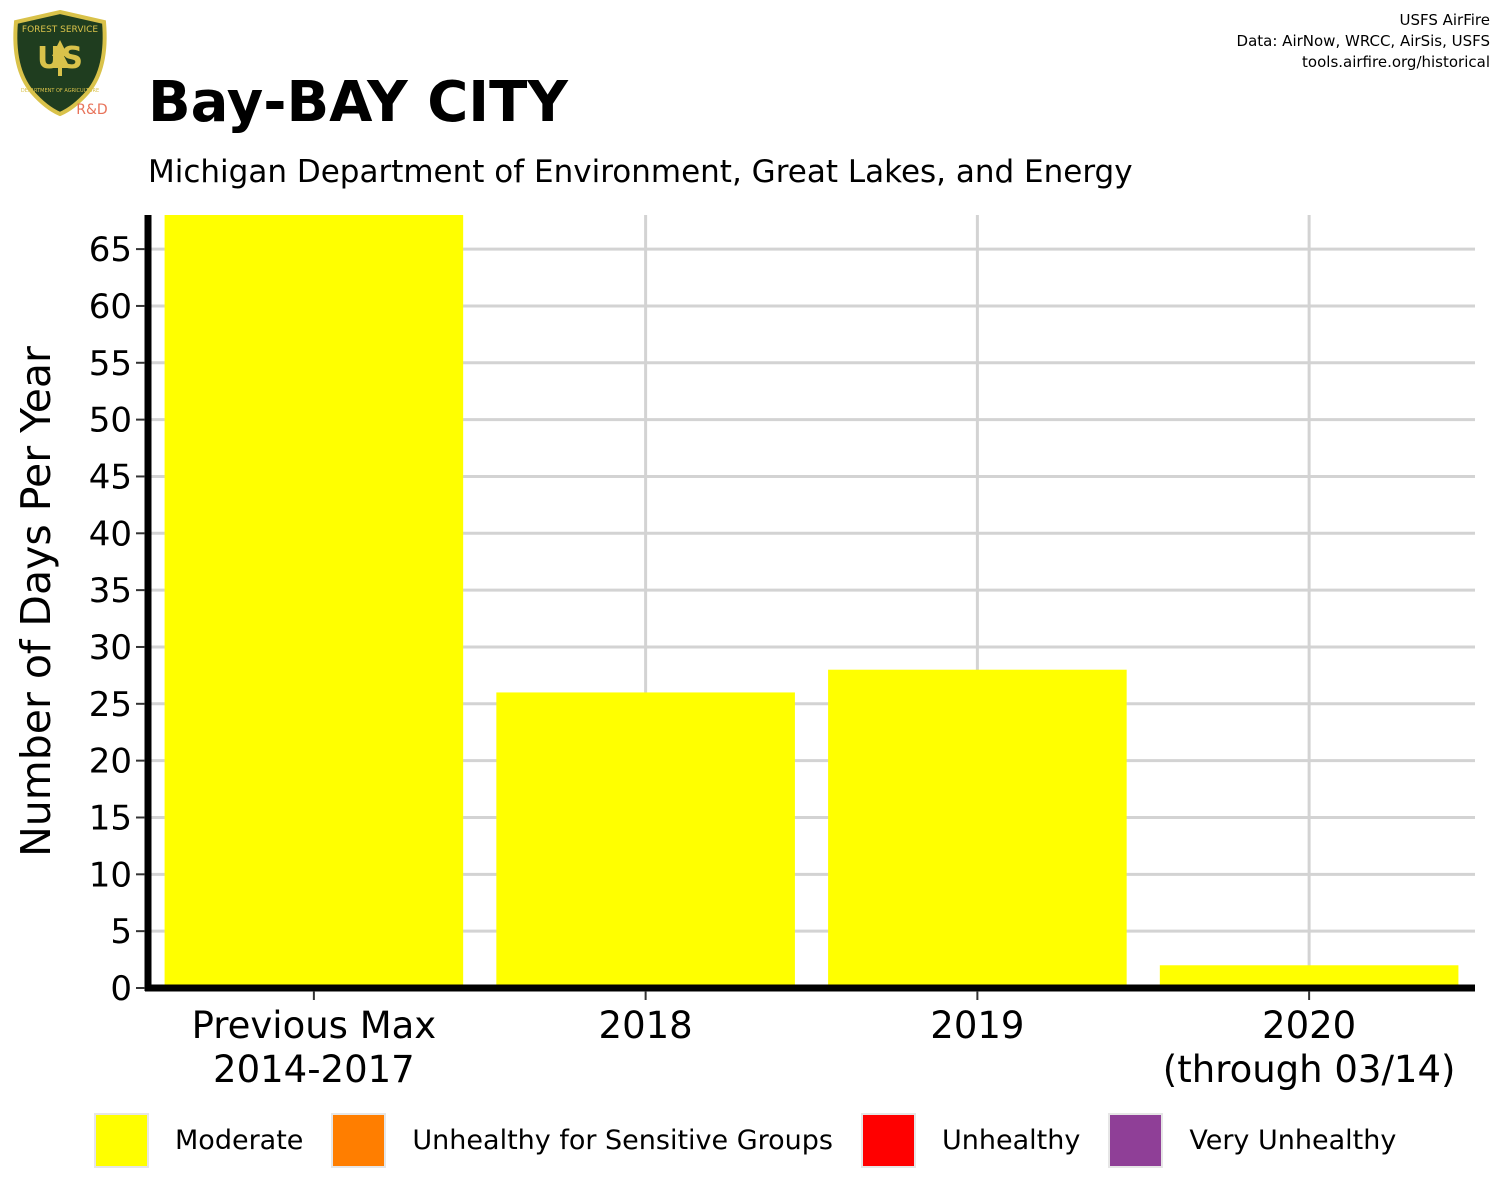 This screenshot has height=1200, width=1500. I want to click on legend-label: Moderate, so click(239, 1140).